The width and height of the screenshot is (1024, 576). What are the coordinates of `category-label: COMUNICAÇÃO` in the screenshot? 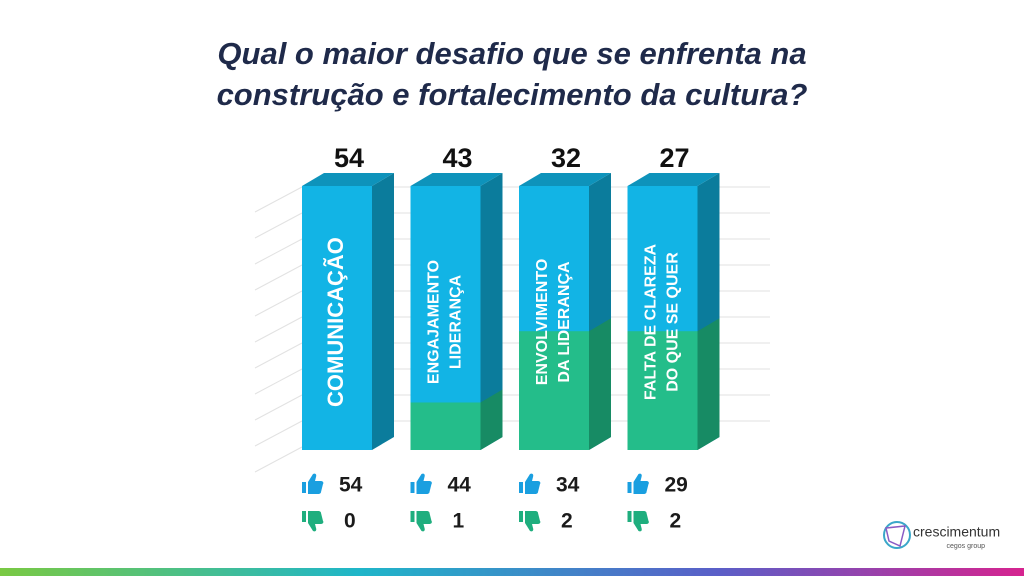 It's located at (335, 322).